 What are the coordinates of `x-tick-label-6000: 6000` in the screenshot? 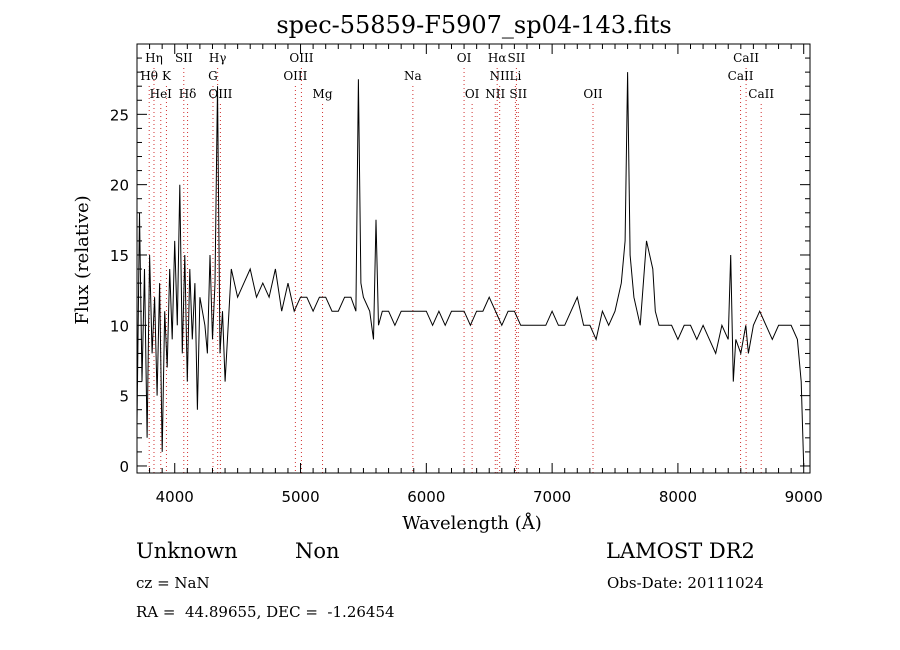 It's located at (426, 497).